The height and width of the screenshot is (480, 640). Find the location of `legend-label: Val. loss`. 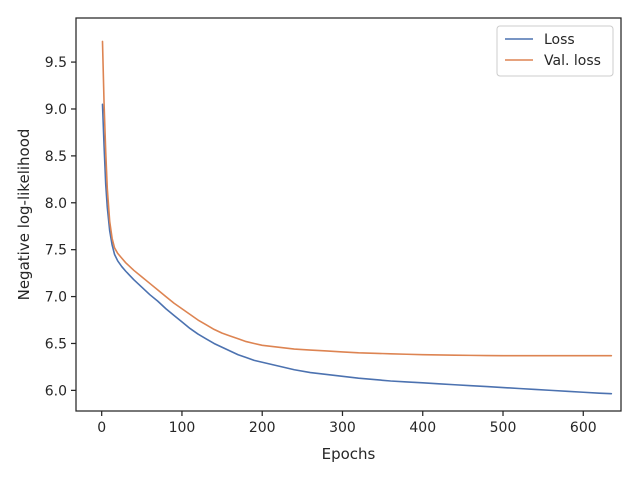

legend-label: Val. loss is located at coordinates (572, 61).